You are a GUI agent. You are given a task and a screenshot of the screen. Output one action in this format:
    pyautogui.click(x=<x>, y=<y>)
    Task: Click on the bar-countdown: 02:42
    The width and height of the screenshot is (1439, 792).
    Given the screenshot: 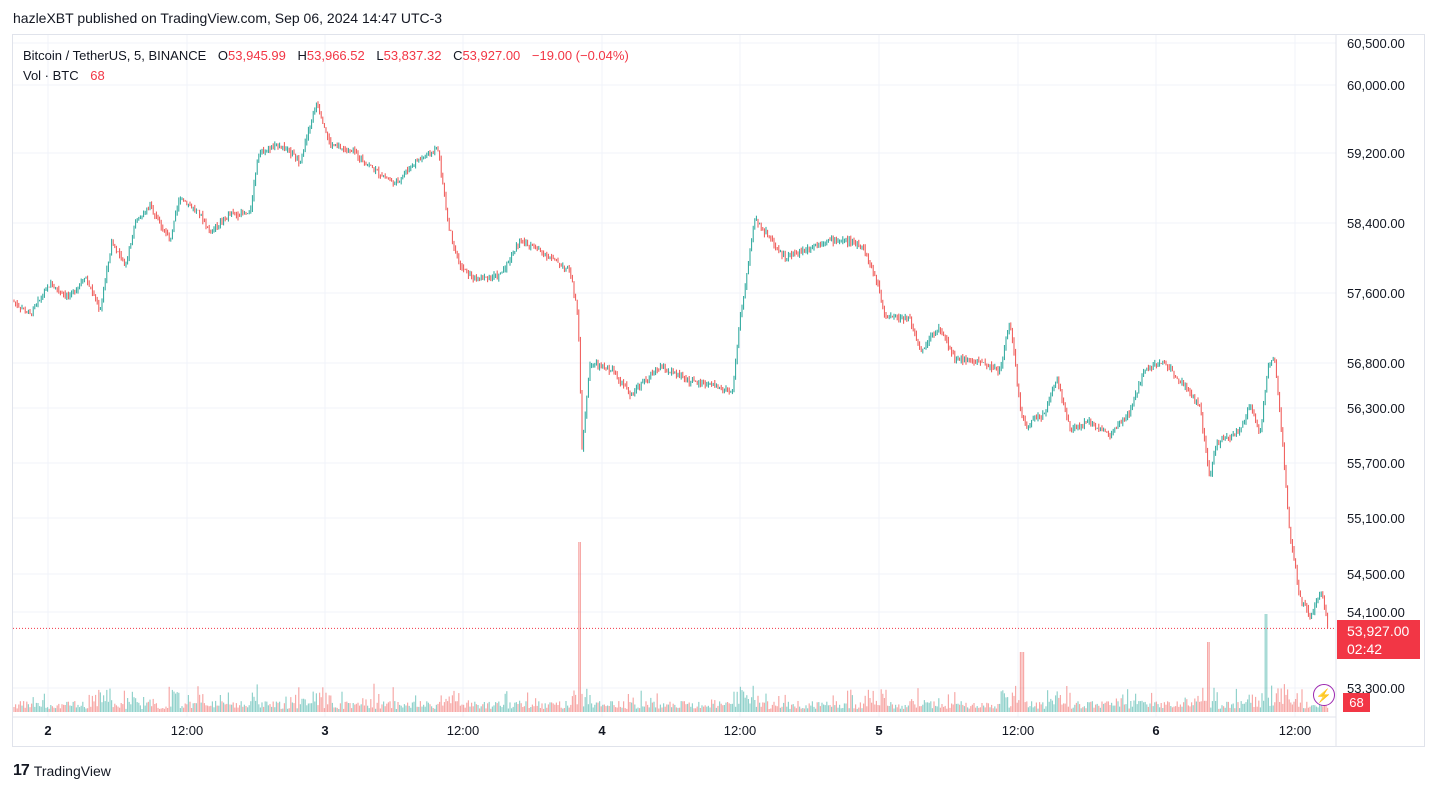 What is the action you would take?
    pyautogui.click(x=1365, y=649)
    